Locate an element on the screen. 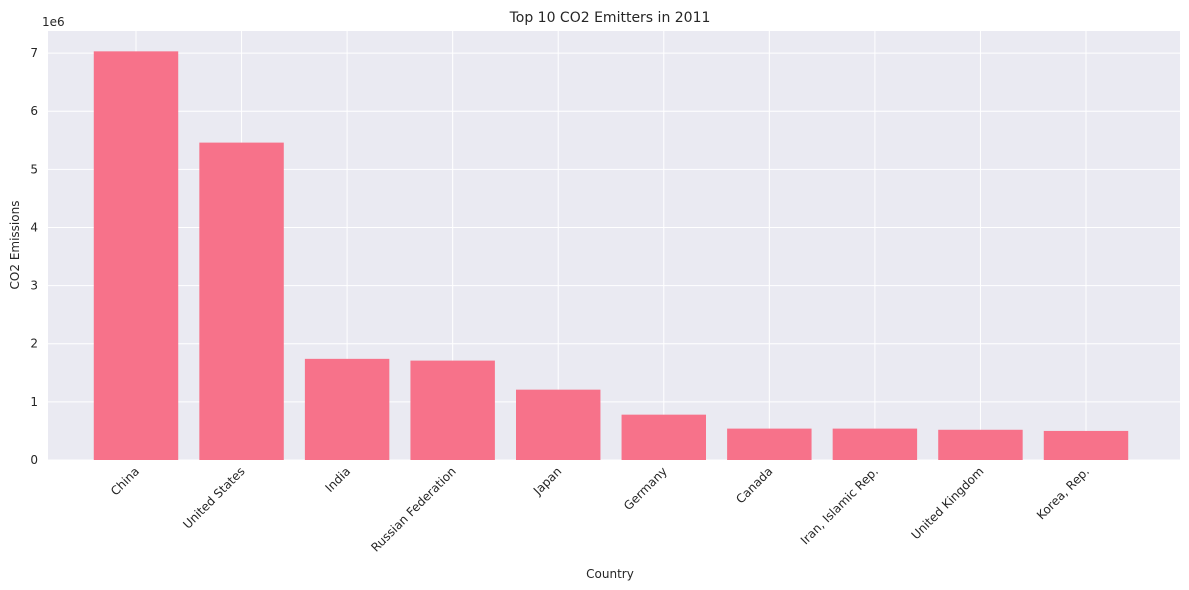  x-tick-label: Korea, Rep. is located at coordinates (1063, 493).